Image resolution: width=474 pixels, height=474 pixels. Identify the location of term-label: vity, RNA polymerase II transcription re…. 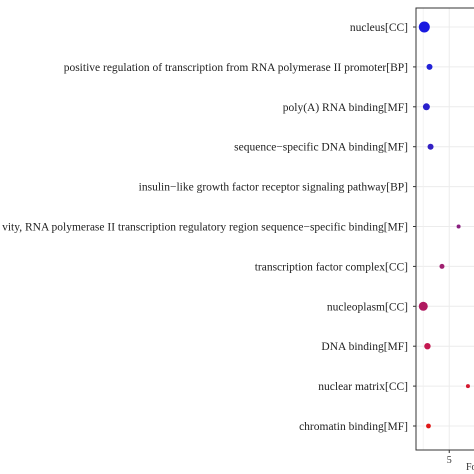
(205, 228).